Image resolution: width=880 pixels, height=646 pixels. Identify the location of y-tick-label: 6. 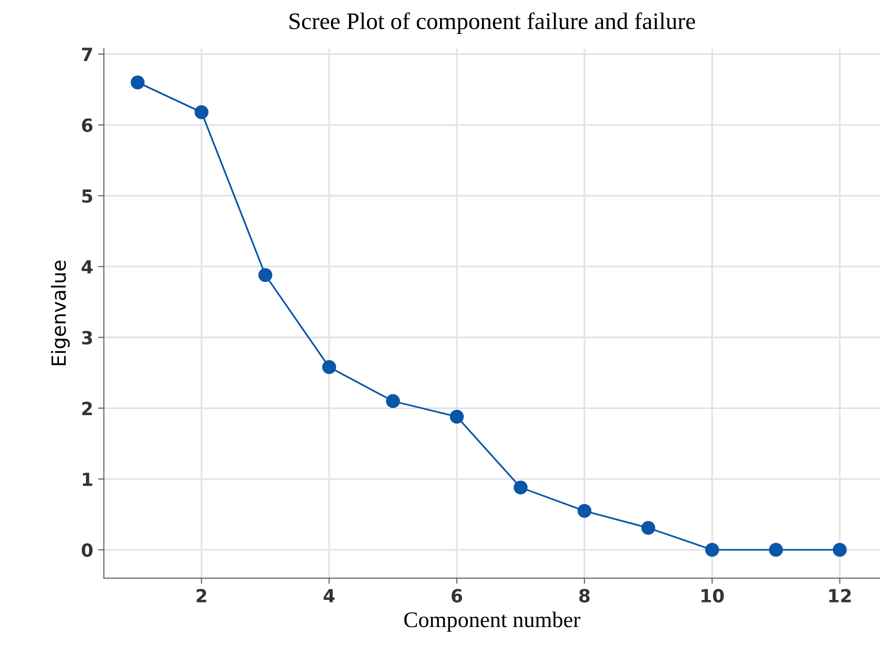
(87, 125).